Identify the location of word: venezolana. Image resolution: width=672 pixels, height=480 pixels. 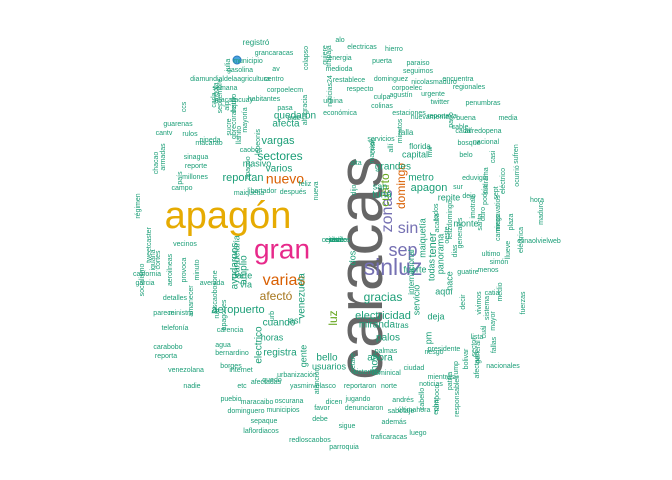
(186, 370).